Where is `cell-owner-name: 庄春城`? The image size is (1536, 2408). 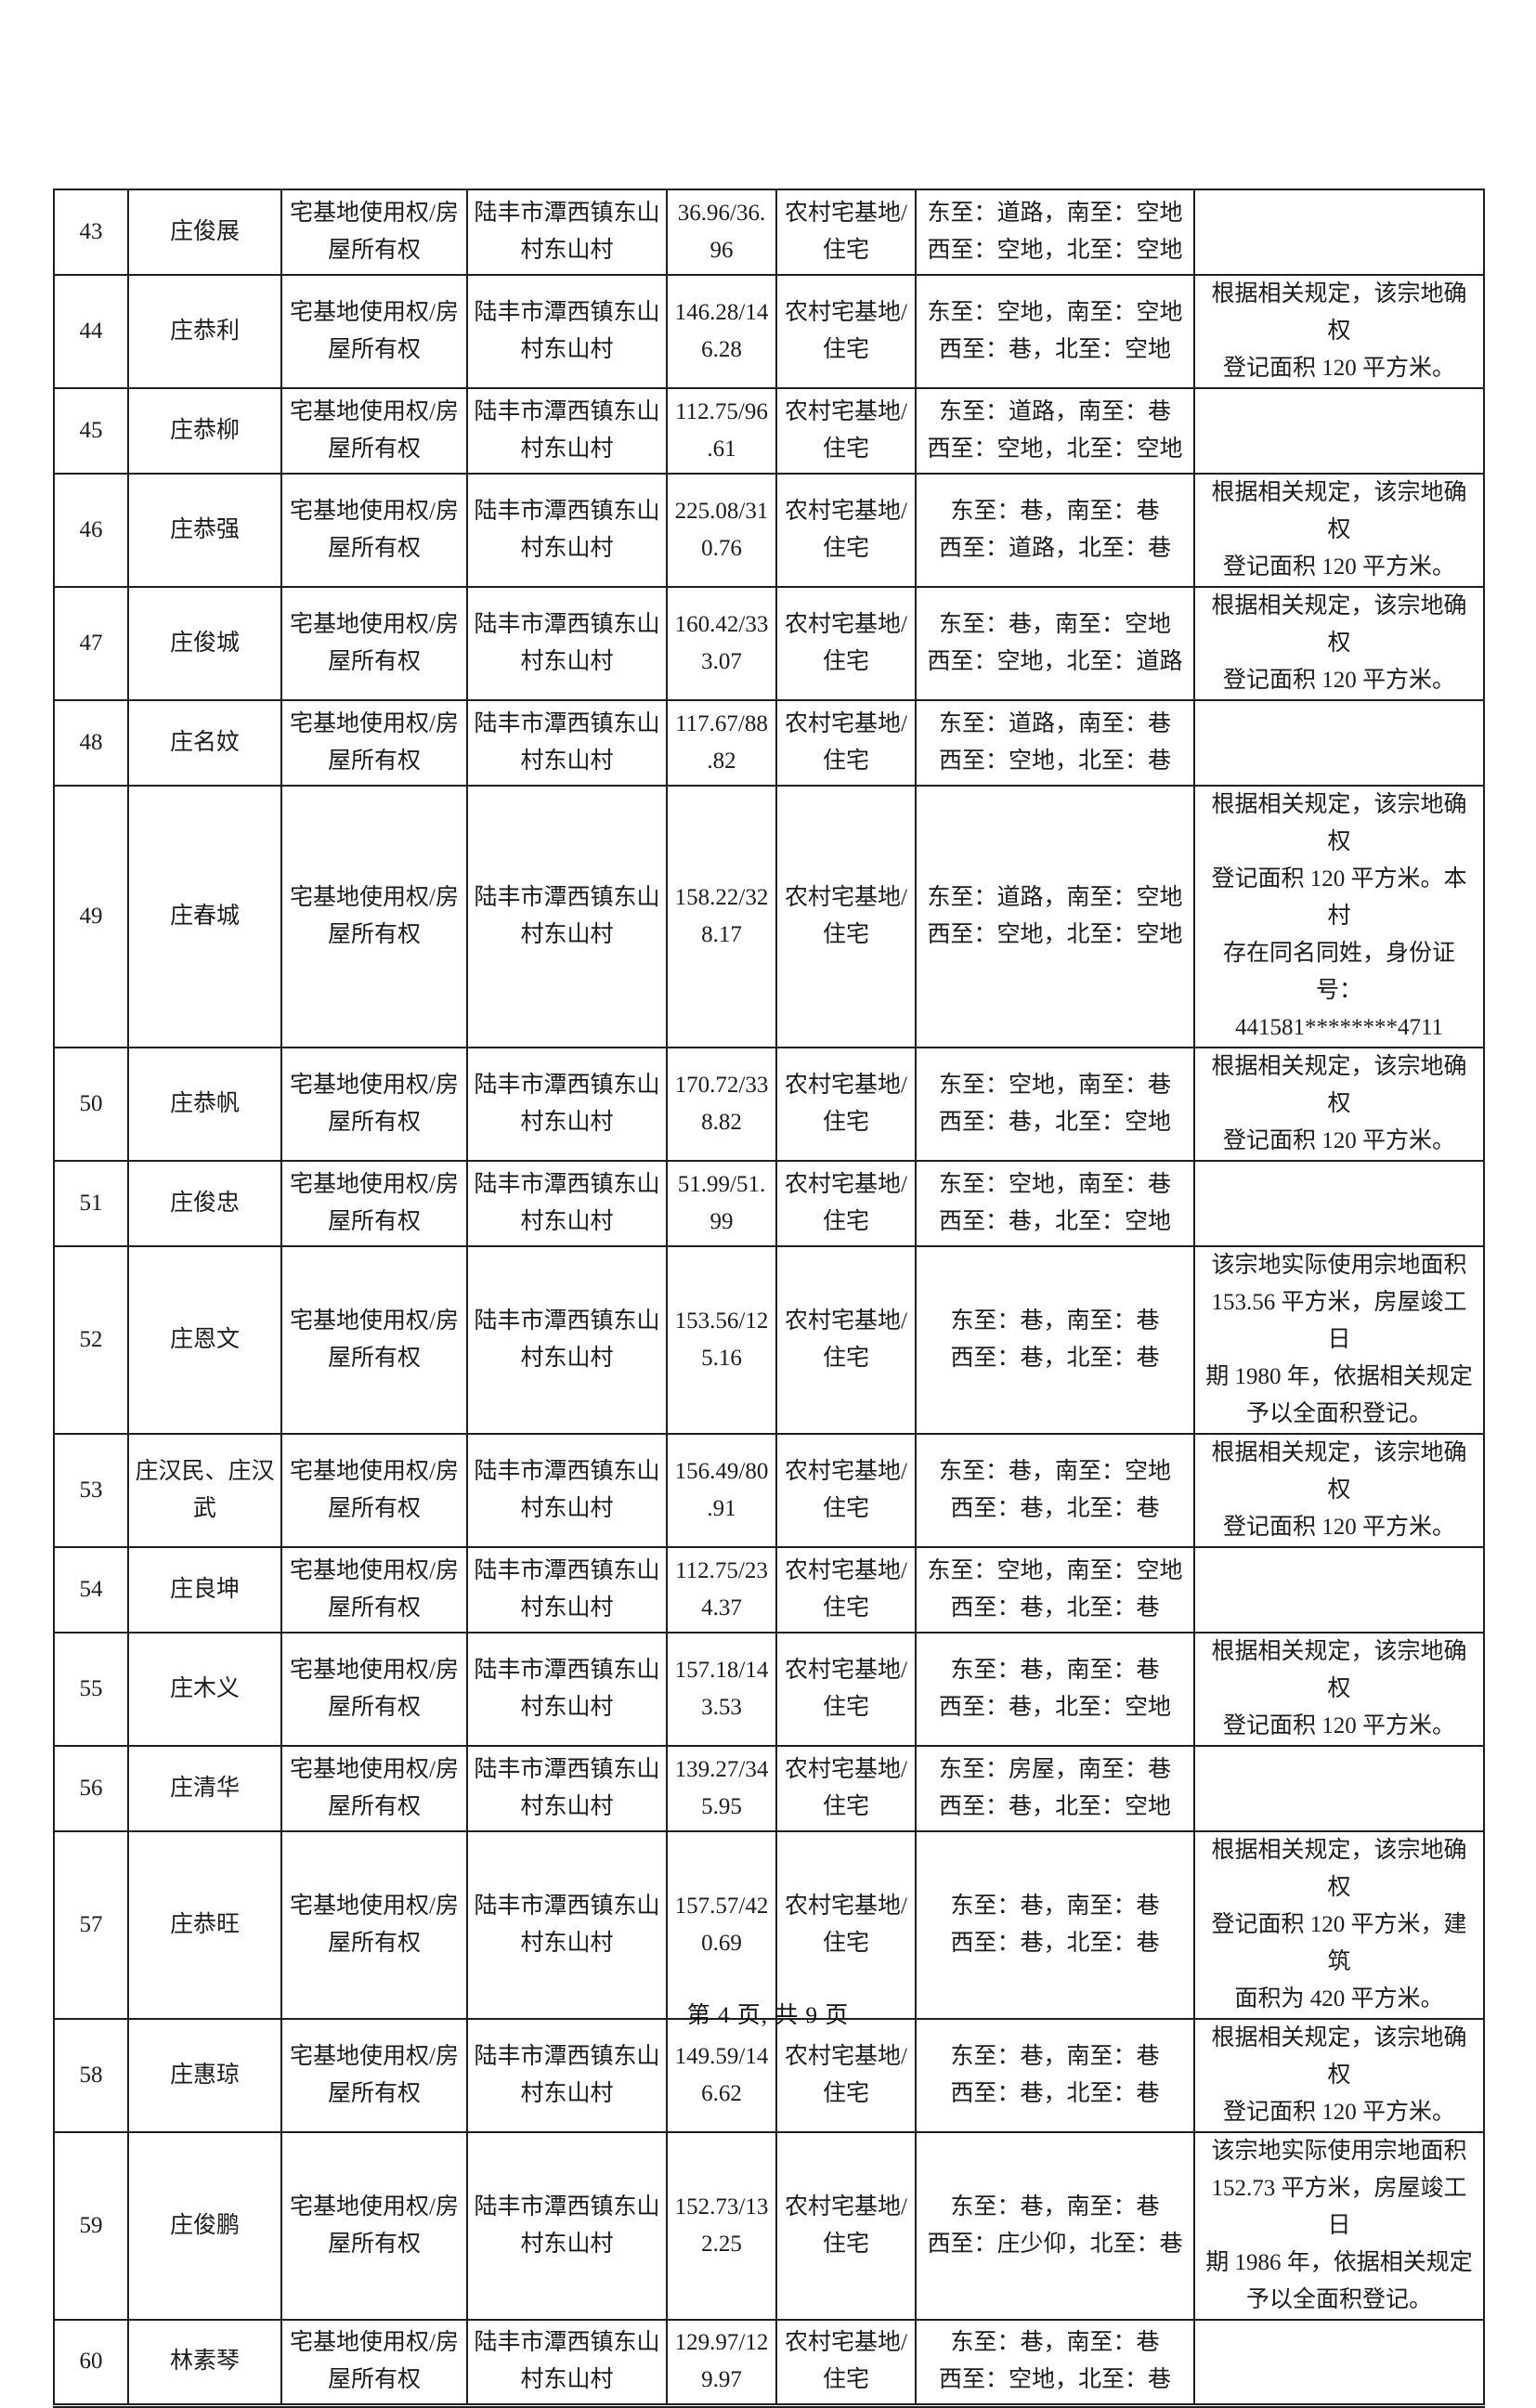 cell-owner-name: 庄春城 is located at coordinates (204, 917).